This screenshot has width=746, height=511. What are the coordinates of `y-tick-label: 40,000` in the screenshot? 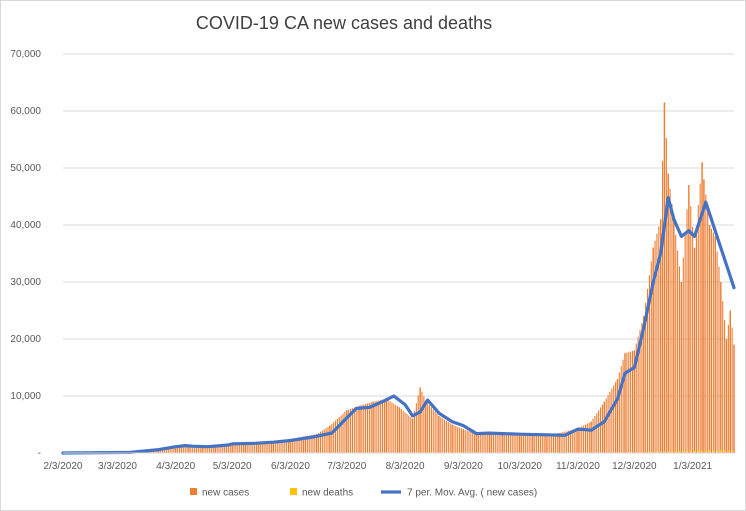 It's located at (25, 225).